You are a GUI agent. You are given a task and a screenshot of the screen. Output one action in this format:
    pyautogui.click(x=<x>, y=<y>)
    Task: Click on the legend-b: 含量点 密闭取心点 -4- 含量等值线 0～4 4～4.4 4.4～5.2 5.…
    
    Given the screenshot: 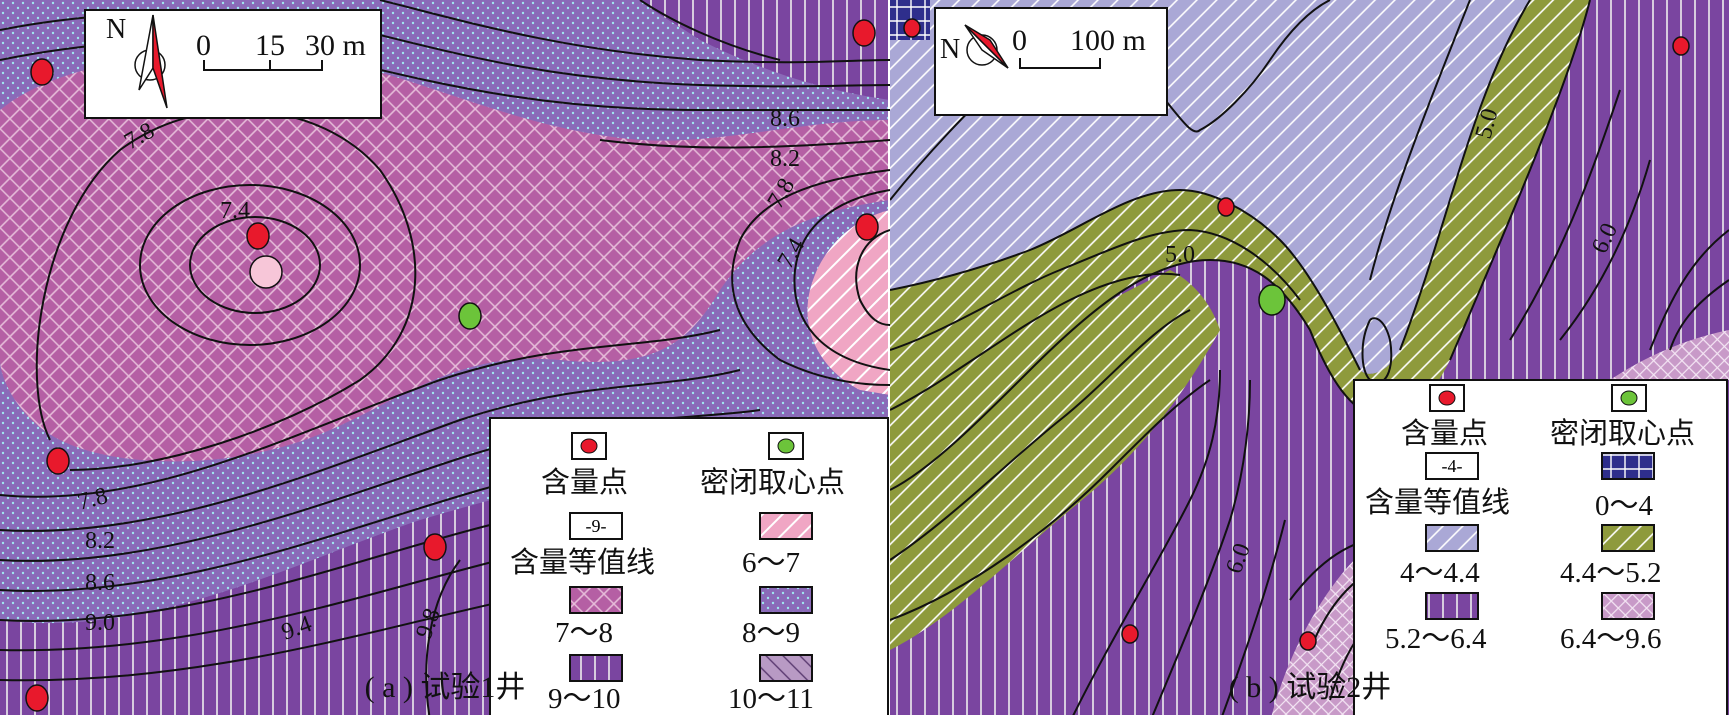 What is the action you would take?
    pyautogui.click(x=1540, y=547)
    